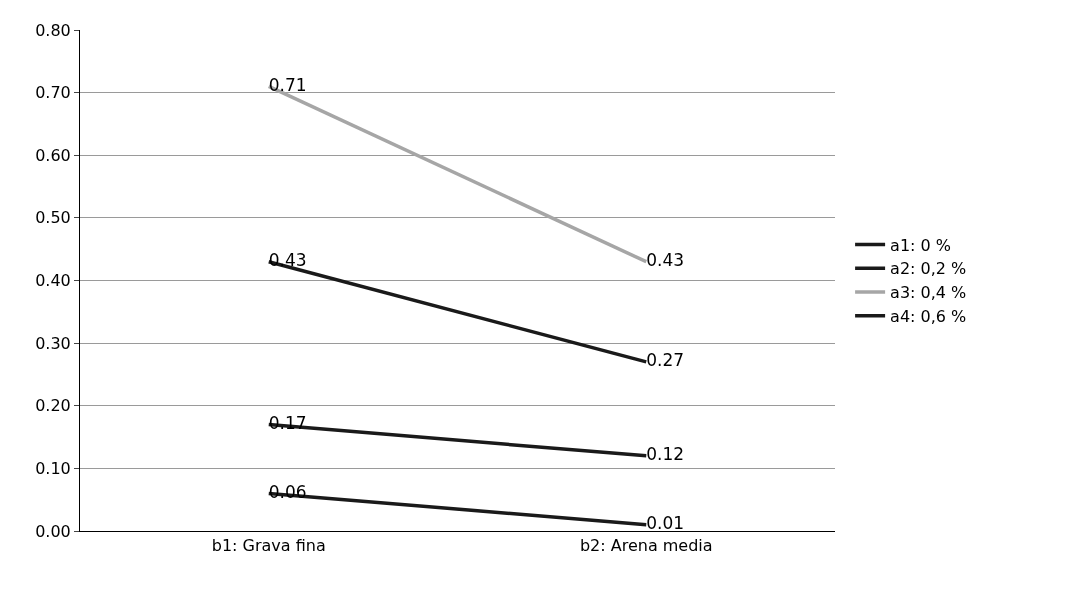  Describe the element at coordinates (53, 343) in the screenshot. I see `y-tick-label: 0.30` at that location.